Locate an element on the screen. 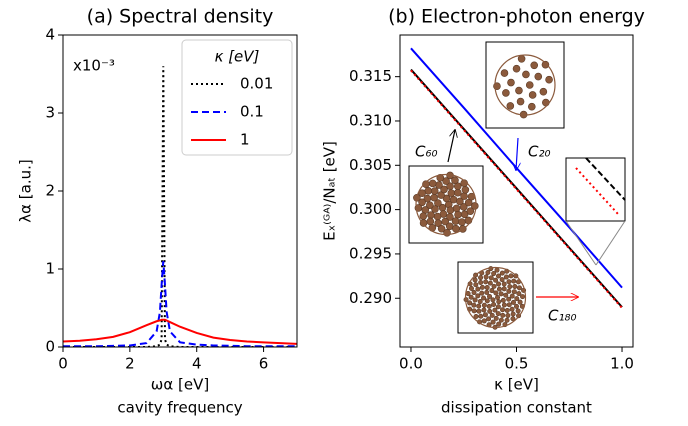  legend-label: 1 is located at coordinates (245, 140).